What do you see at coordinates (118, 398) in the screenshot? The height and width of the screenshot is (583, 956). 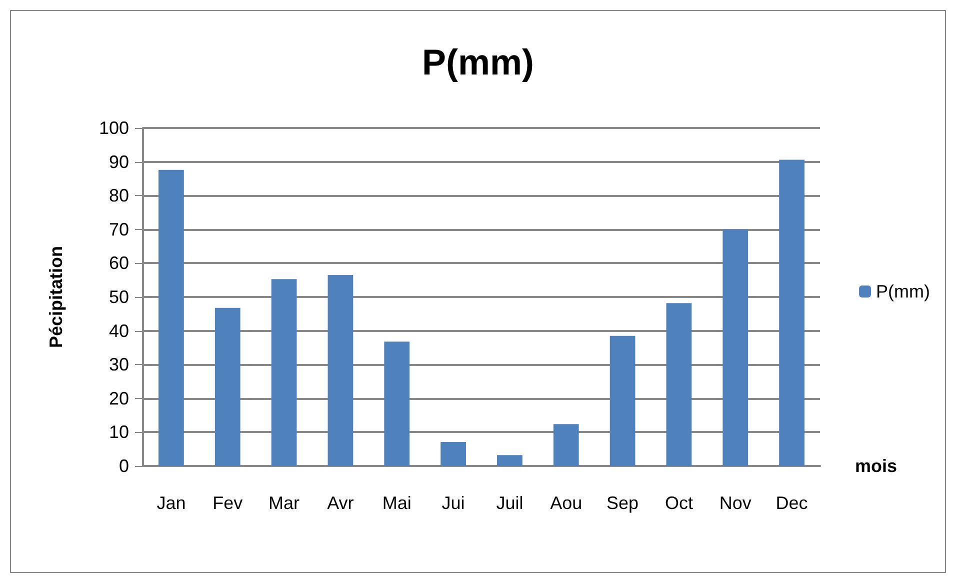 I see `y-tick-label: 20` at bounding box center [118, 398].